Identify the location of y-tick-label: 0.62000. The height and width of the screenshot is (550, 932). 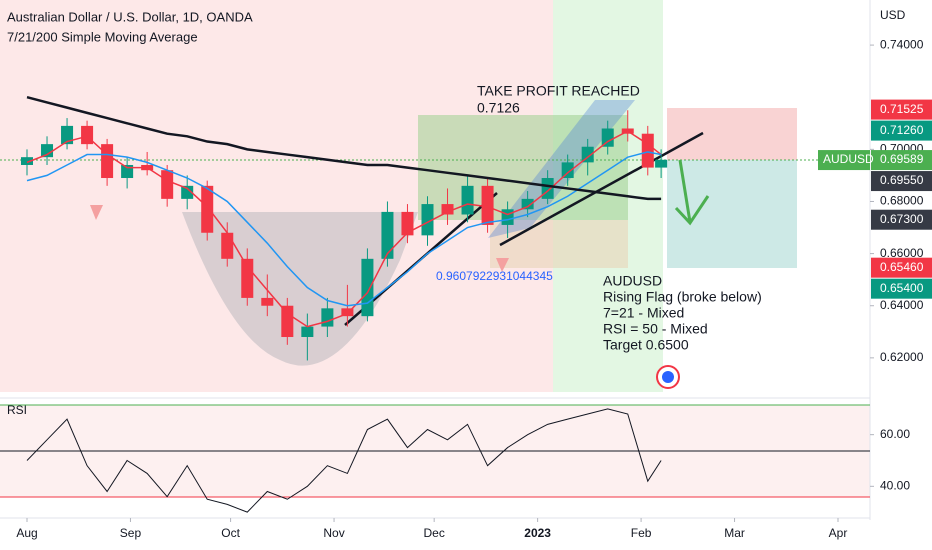
(902, 357).